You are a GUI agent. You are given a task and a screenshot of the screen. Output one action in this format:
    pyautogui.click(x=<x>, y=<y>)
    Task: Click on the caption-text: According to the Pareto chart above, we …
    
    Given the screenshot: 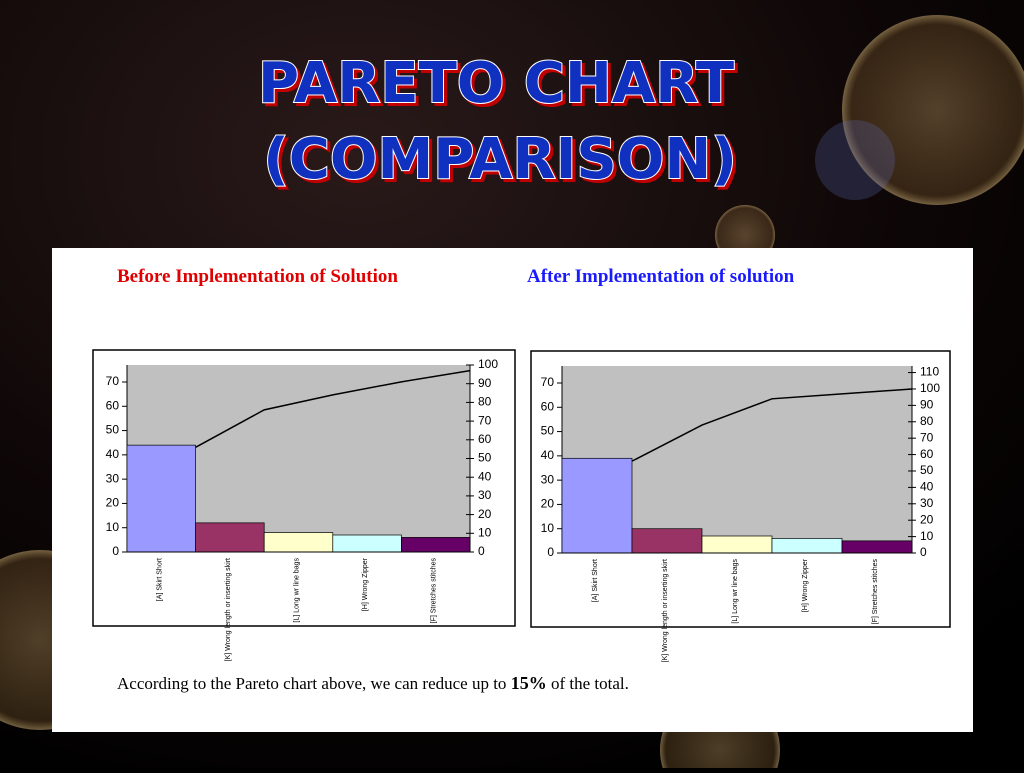 What is the action you would take?
    pyautogui.click(x=314, y=683)
    